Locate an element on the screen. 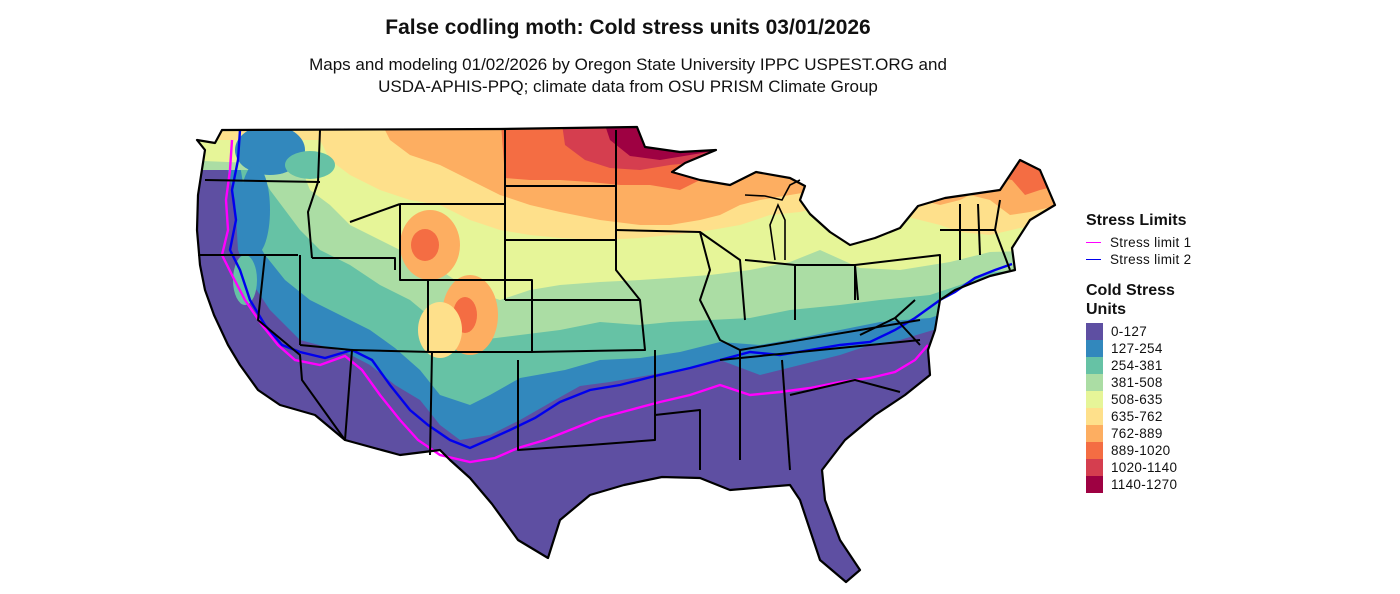  stress-limit-legend-item: Stress limit 1 is located at coordinates (1151, 242).